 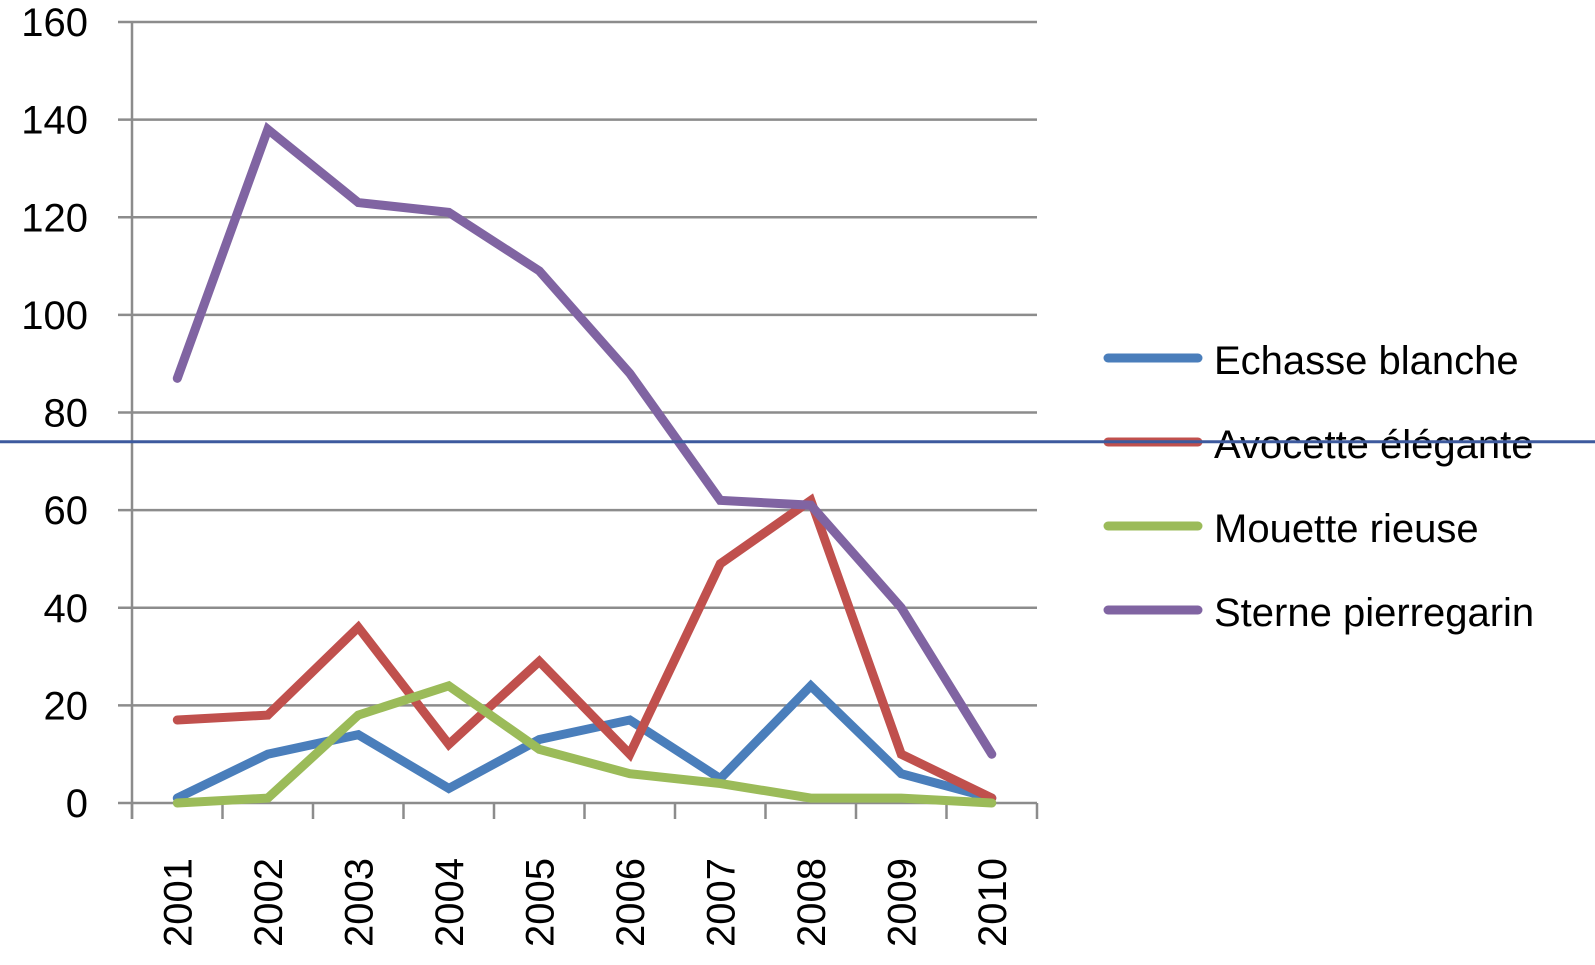 What do you see at coordinates (631, 902) in the screenshot?
I see `x-tick-label: 2006` at bounding box center [631, 902].